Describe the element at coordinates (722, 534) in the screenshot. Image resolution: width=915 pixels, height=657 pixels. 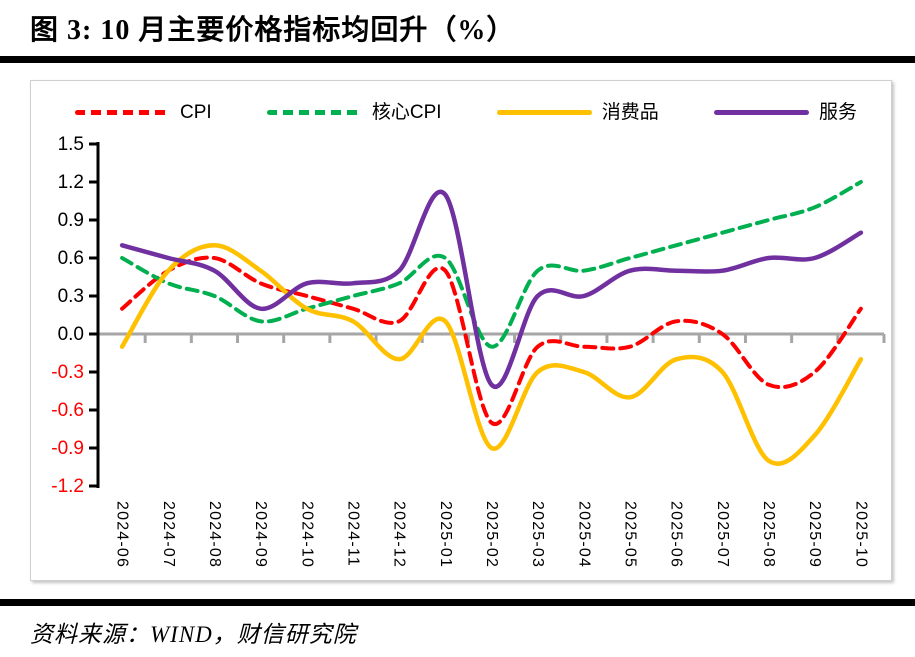
I see `x-axis-tick-label: 2025-07` at that location.